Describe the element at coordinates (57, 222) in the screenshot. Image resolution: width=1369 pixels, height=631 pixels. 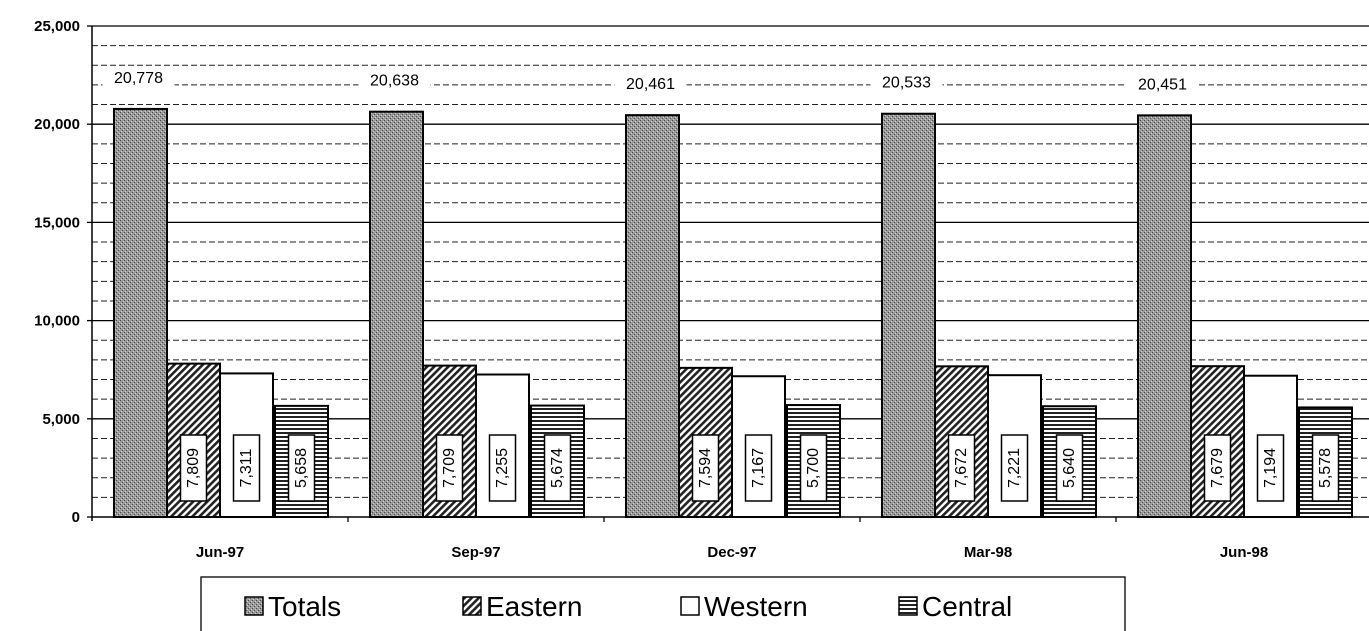
I see `y-tick-label: 15,000` at that location.